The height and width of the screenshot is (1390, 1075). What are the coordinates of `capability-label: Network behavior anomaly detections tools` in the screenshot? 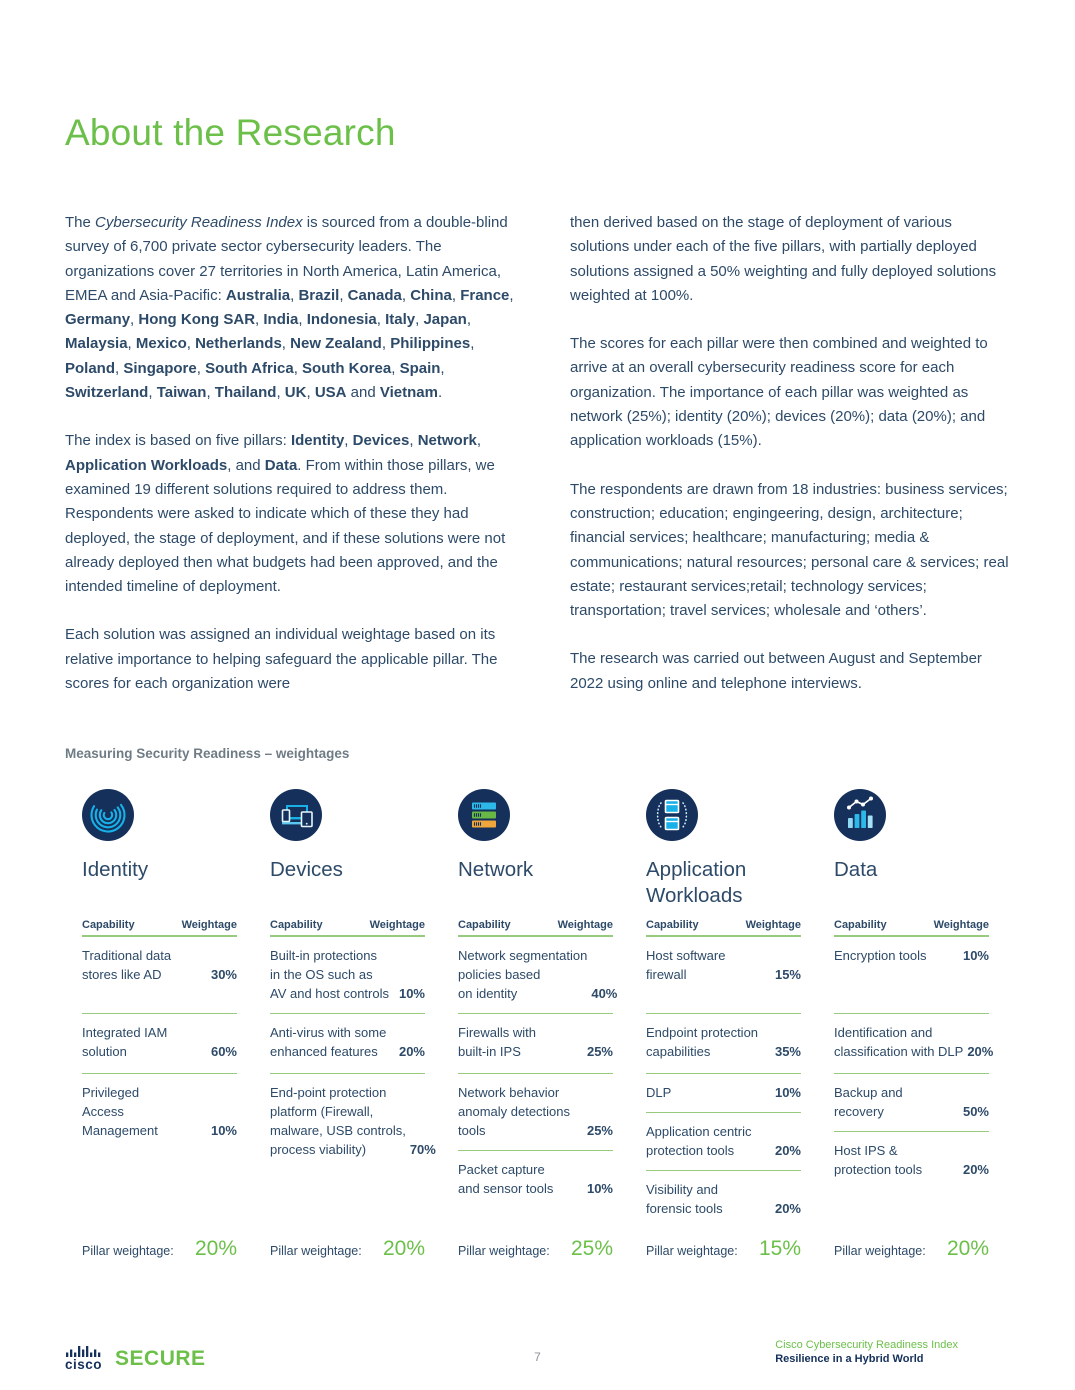 It's located at (514, 1112).